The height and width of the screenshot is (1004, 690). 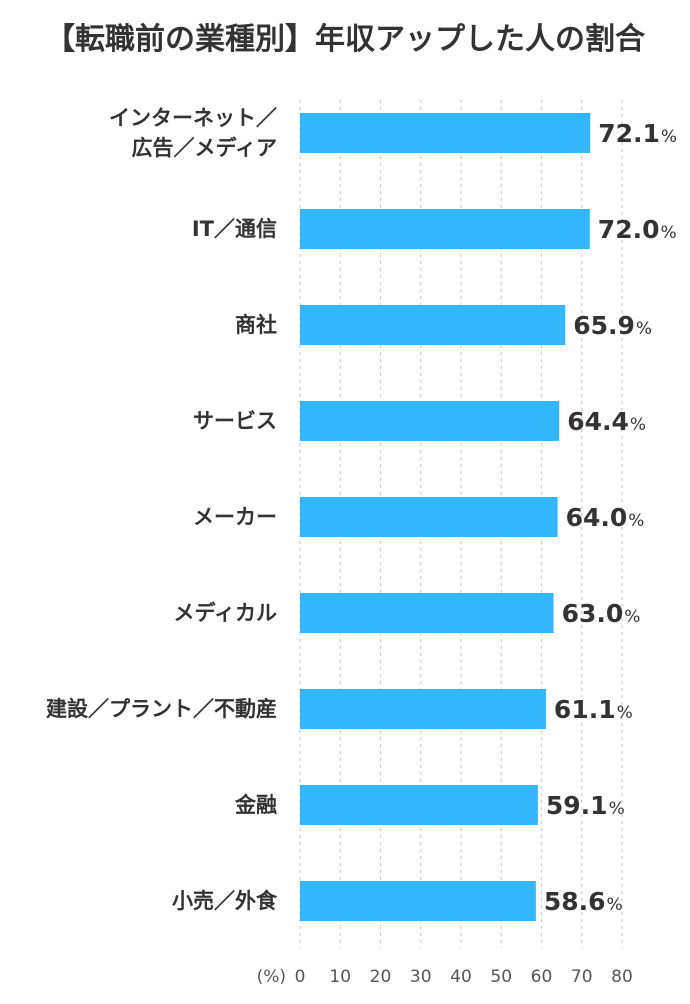 What do you see at coordinates (161, 709) in the screenshot?
I see `category-label: 建設／プラント／不動産` at bounding box center [161, 709].